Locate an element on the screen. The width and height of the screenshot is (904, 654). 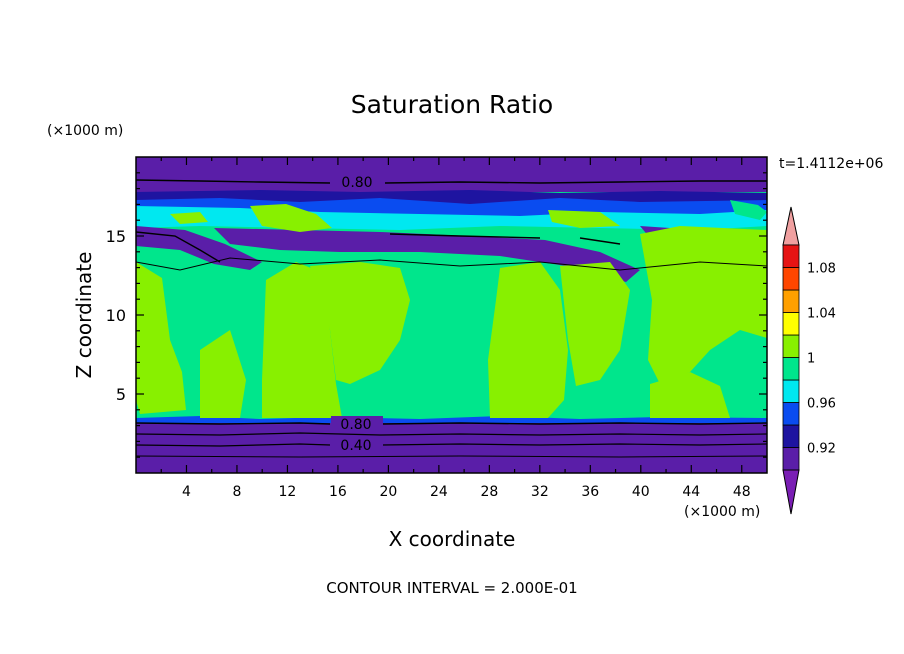
colorbar-tick-label: 0.96 is located at coordinates (821, 404).